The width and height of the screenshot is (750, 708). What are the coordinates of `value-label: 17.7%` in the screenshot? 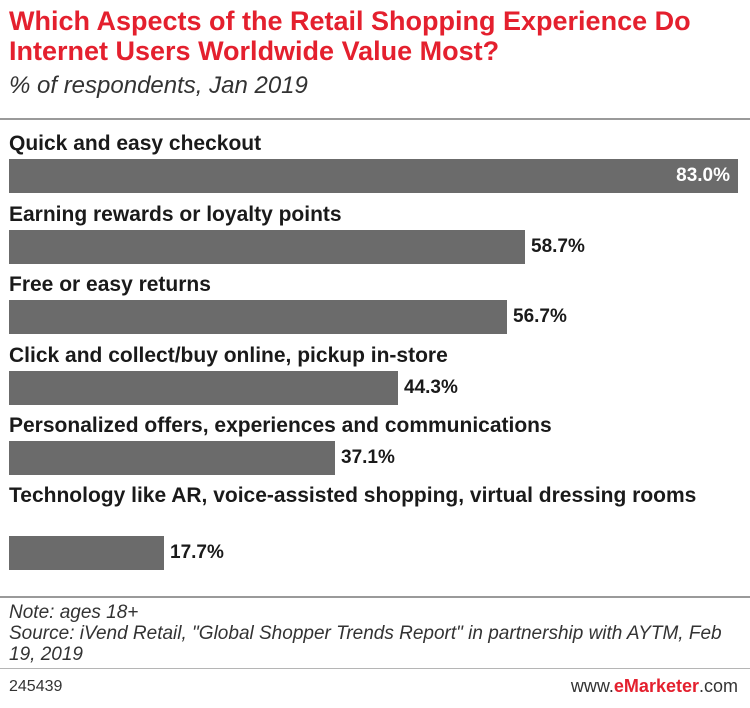 It's located at (197, 552).